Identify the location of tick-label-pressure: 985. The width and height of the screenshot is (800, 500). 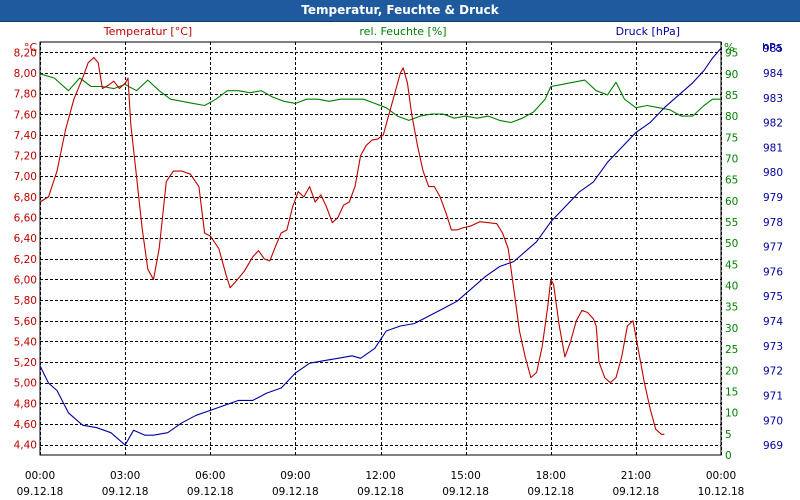
(773, 49).